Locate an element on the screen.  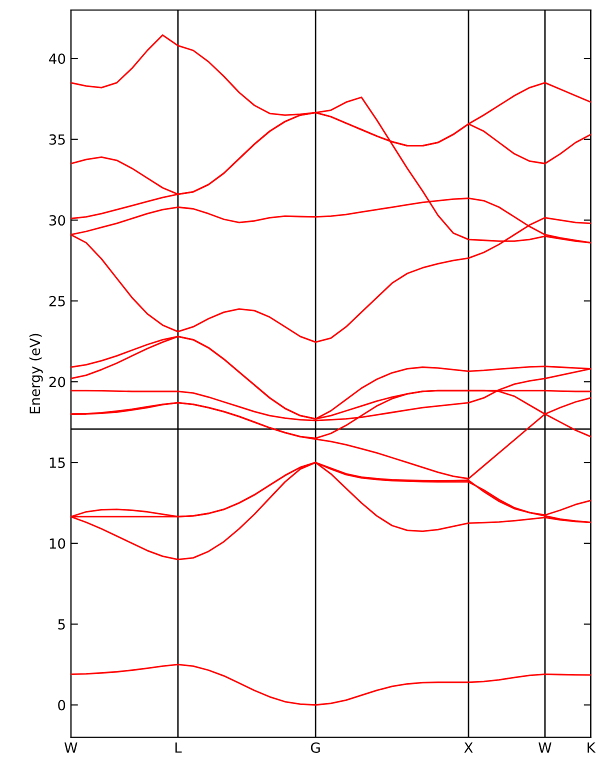
y-tick-label: 20 is located at coordinates (57, 382).